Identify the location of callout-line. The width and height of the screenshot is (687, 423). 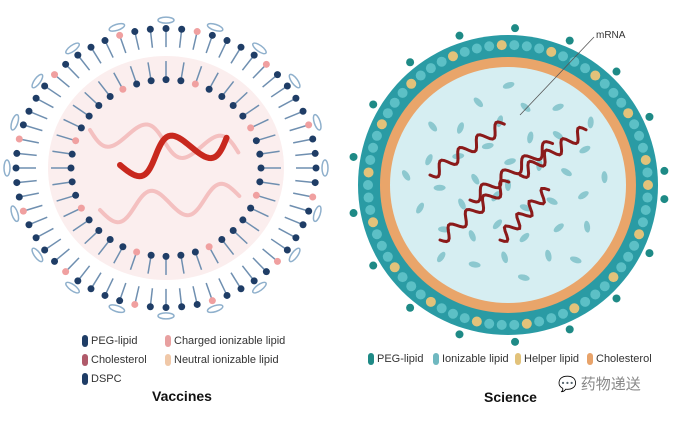
(557, 76).